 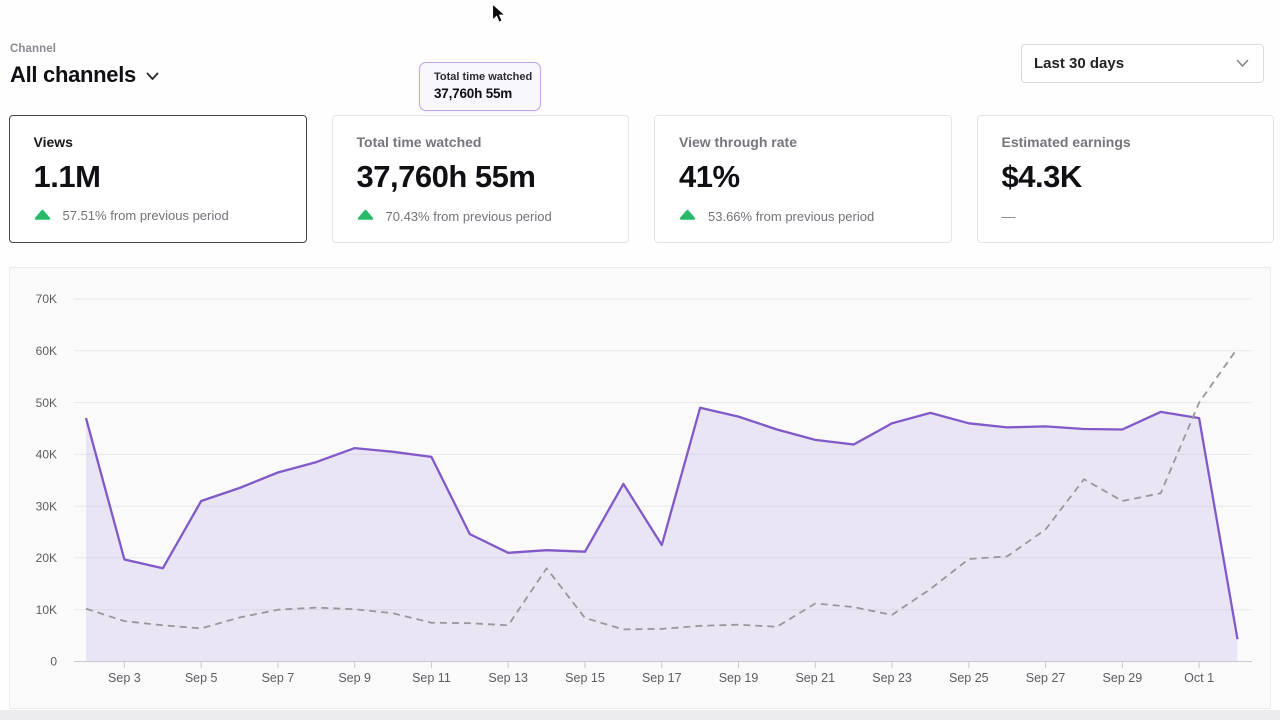 I want to click on y-axis-label: 20K, so click(x=46, y=558).